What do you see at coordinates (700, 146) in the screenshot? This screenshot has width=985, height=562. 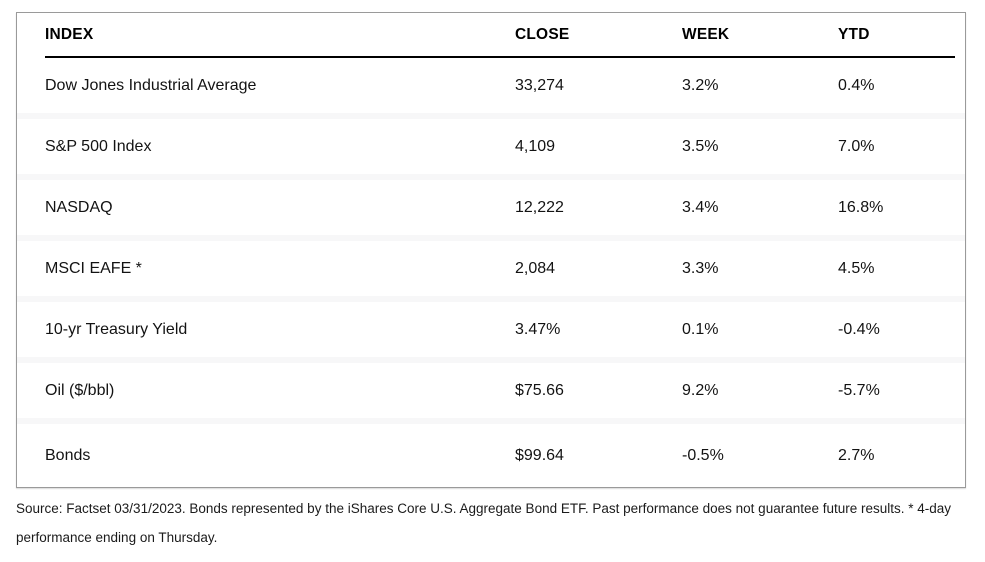 I see `cell-week: 3.5%` at bounding box center [700, 146].